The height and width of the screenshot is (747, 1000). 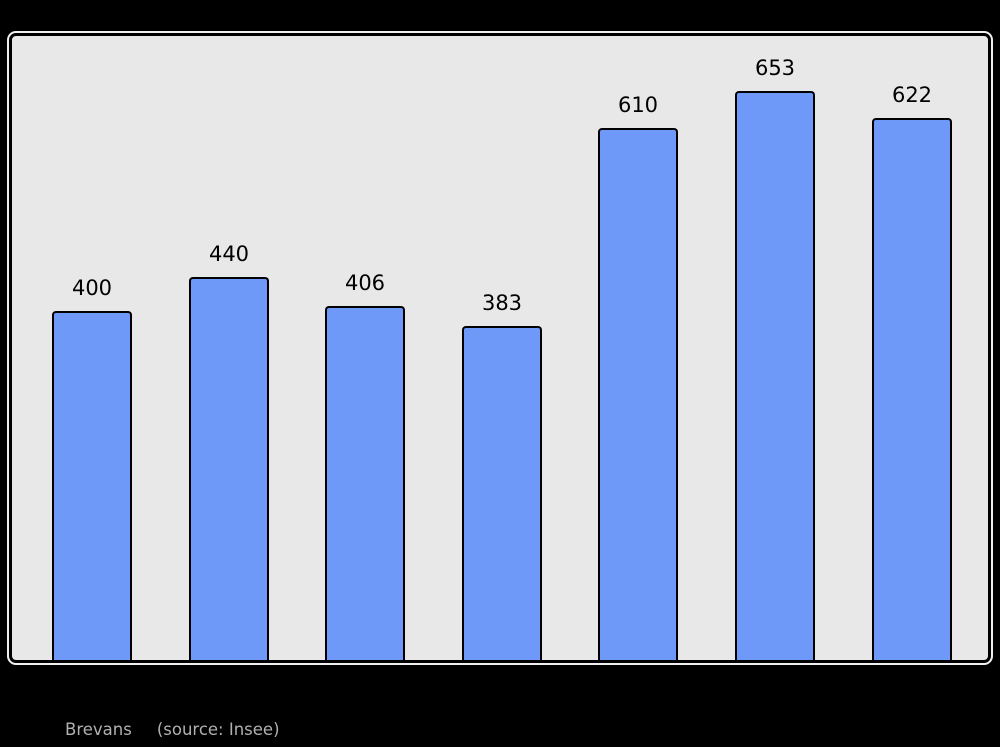 What do you see at coordinates (365, 283) in the screenshot?
I see `bar-value-label: 406` at bounding box center [365, 283].